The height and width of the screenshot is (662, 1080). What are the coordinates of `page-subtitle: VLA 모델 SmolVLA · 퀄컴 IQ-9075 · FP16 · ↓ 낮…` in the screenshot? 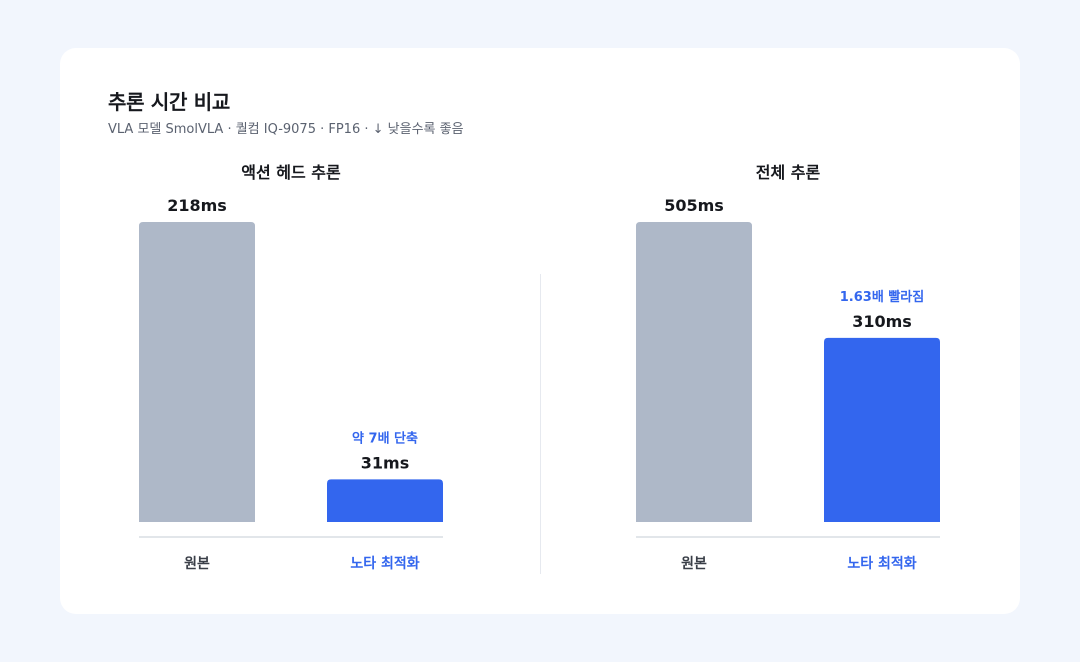 It's located at (286, 129).